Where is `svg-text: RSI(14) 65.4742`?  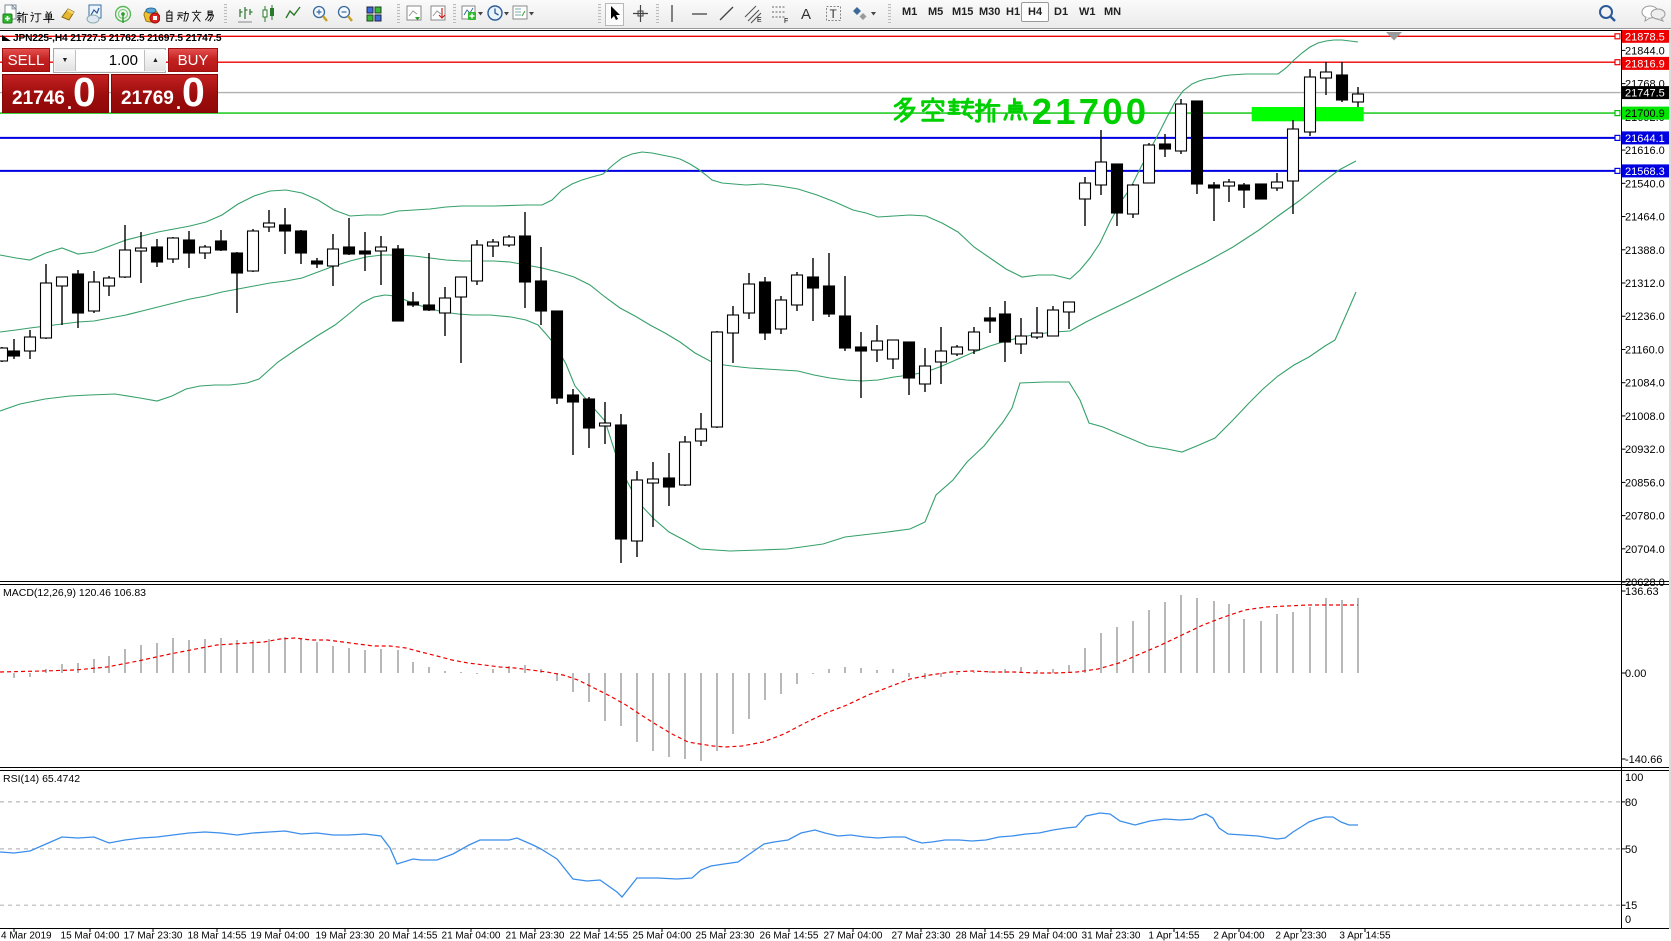 svg-text: RSI(14) 65.4742 is located at coordinates (41, 779).